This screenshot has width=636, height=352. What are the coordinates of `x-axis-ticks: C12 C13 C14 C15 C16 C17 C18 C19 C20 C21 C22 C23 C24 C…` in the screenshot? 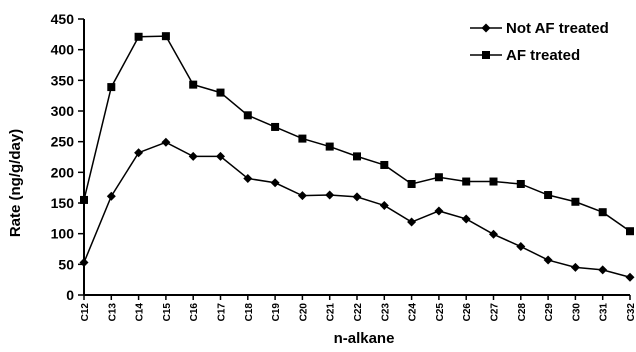 It's located at (358, 308).